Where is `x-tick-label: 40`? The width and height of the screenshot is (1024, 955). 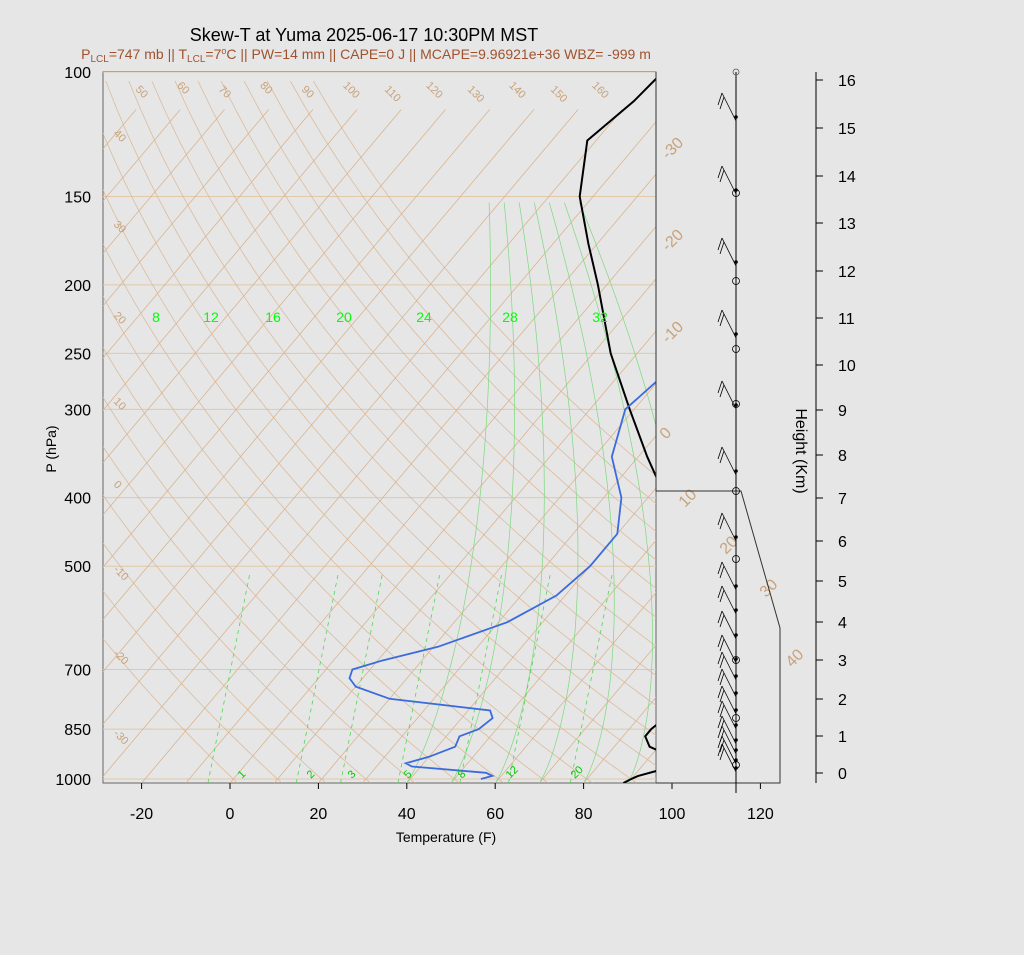
x-tick-label: 40 is located at coordinates (407, 814).